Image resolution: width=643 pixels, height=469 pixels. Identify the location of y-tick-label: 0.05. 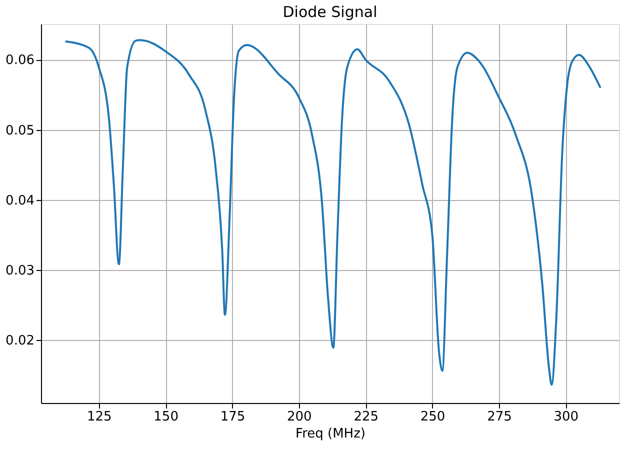
(20, 130).